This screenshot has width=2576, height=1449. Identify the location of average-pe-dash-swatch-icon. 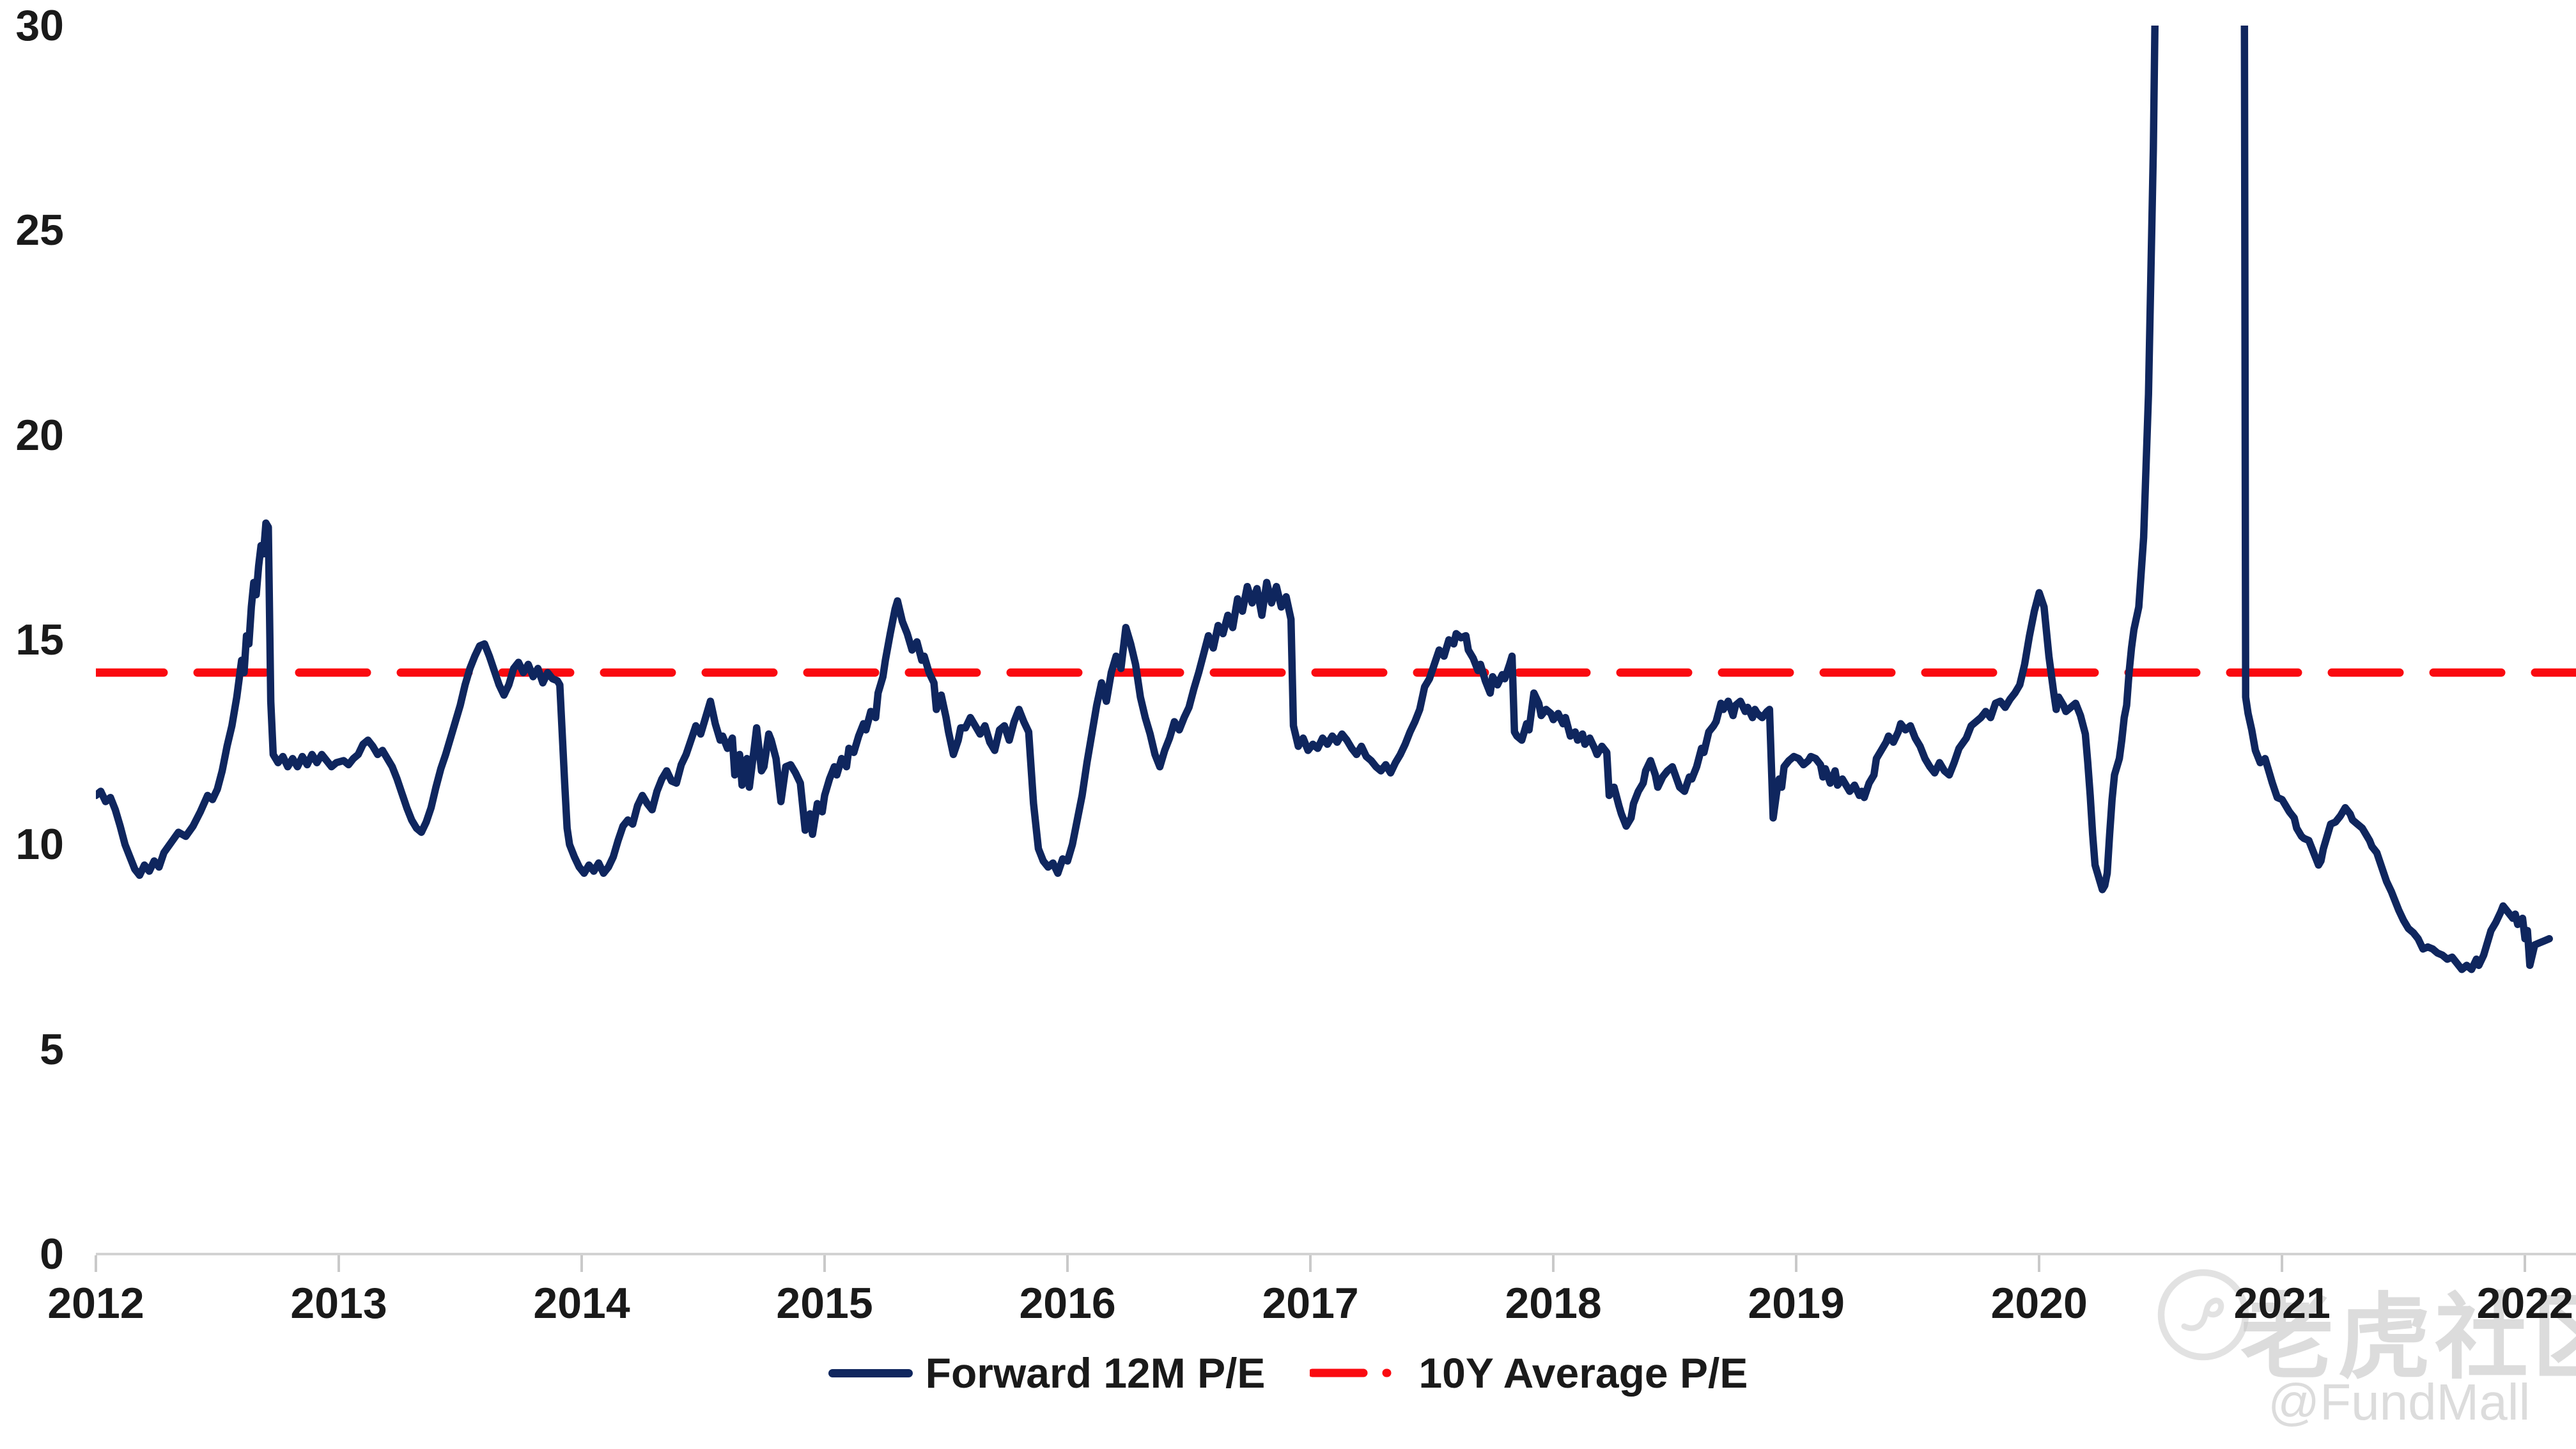
(1358, 1372).